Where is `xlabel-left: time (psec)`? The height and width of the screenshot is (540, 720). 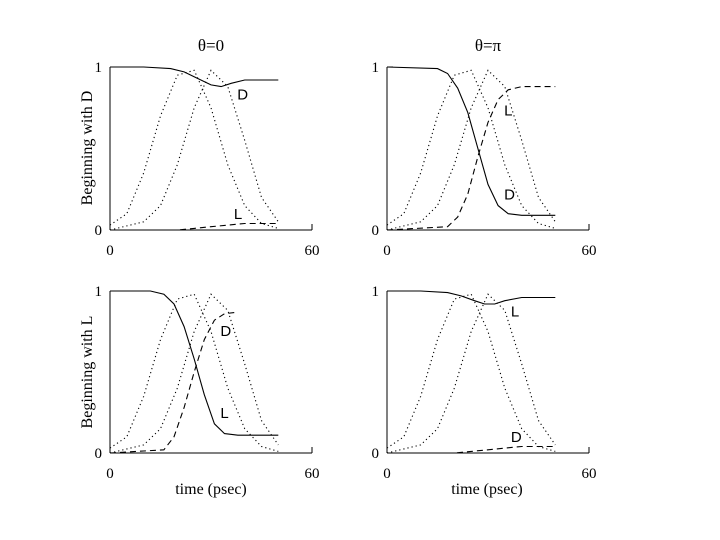
xlabel-left: time (psec) is located at coordinates (211, 489).